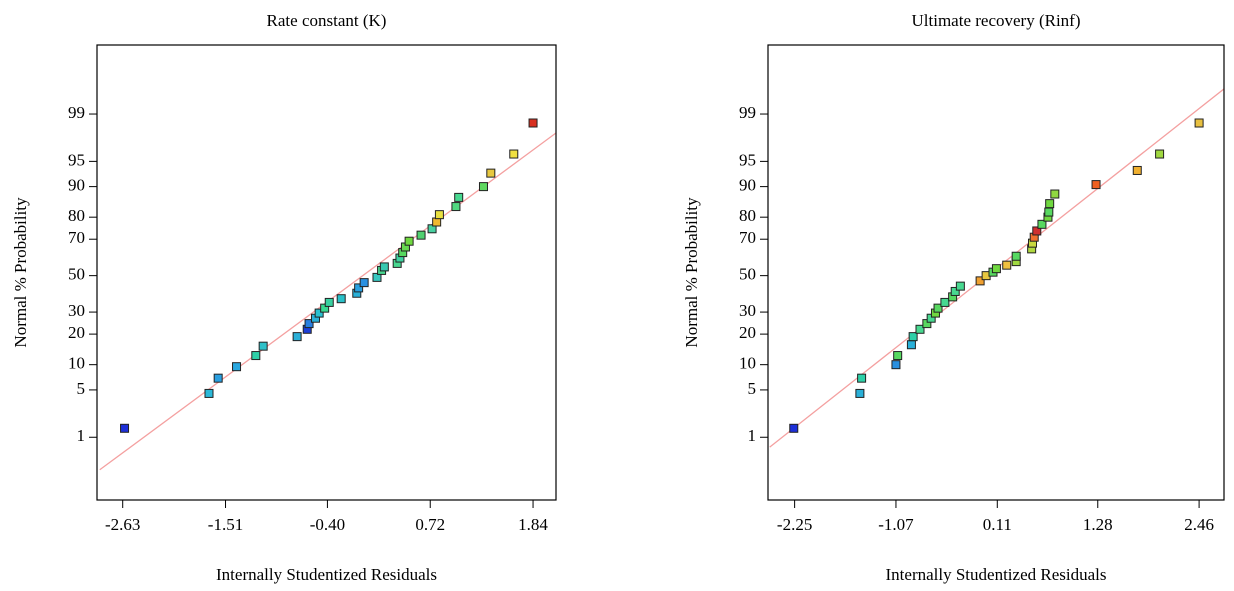  Describe the element at coordinates (1098, 524) in the screenshot. I see `x-tick-label: 1.28` at that location.